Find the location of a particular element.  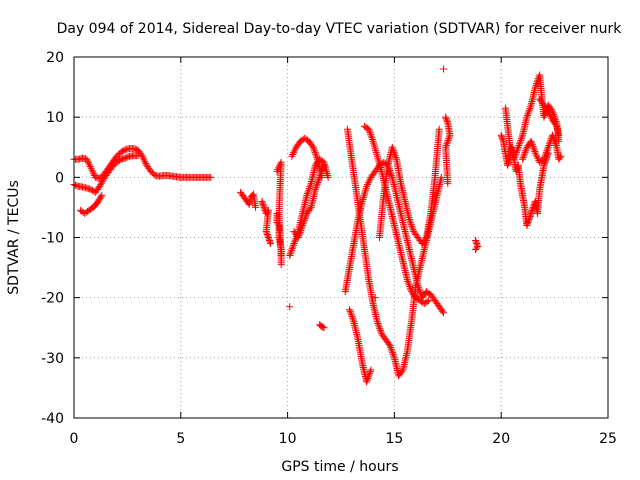

y-tick-label: -40 is located at coordinates (52, 419).